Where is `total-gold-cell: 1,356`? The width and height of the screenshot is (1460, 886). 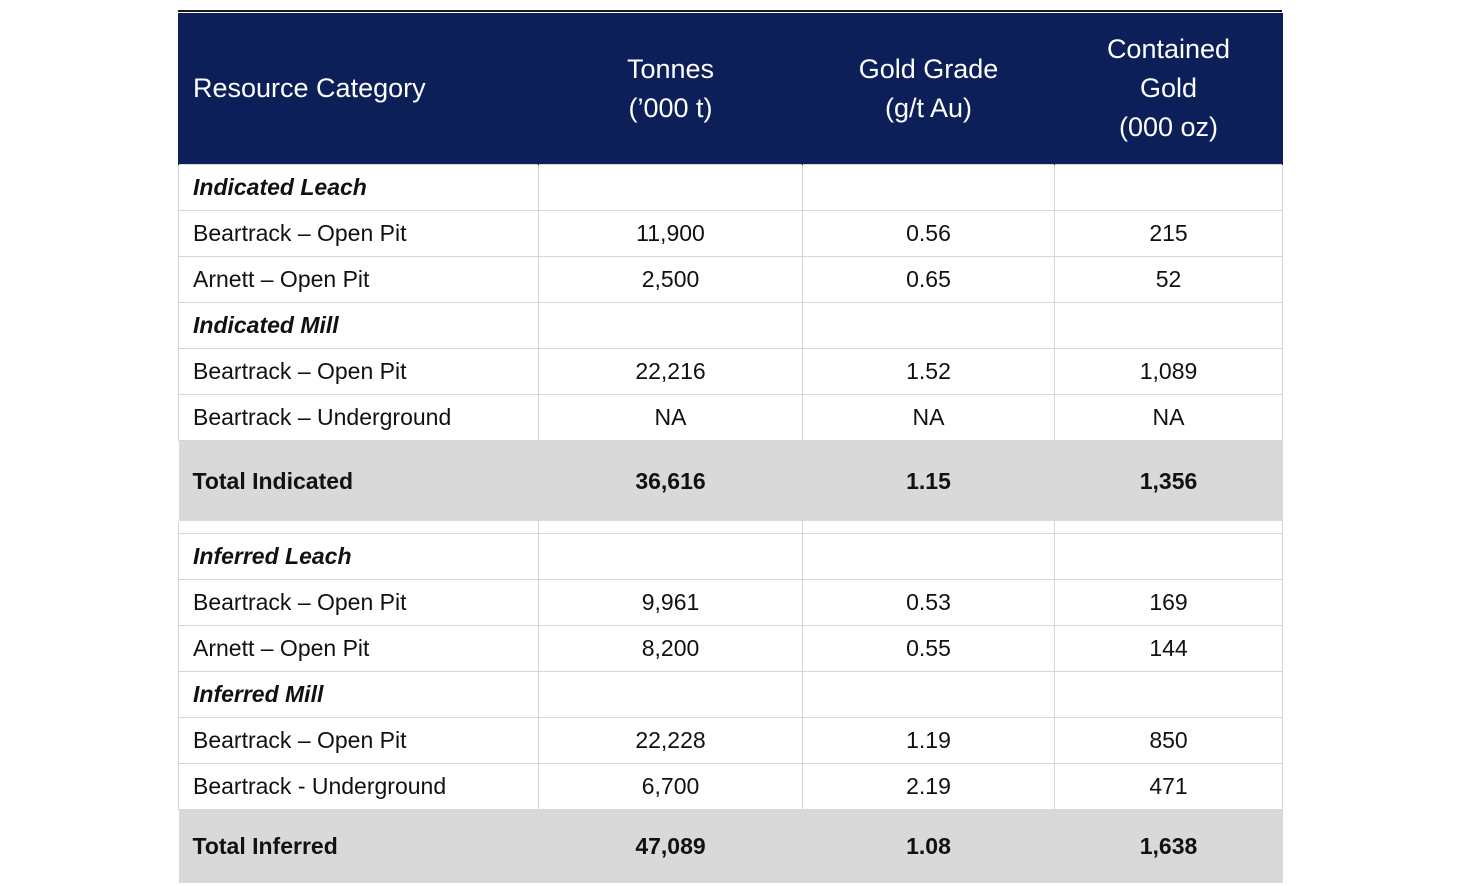
total-gold-cell: 1,356 is located at coordinates (1168, 480).